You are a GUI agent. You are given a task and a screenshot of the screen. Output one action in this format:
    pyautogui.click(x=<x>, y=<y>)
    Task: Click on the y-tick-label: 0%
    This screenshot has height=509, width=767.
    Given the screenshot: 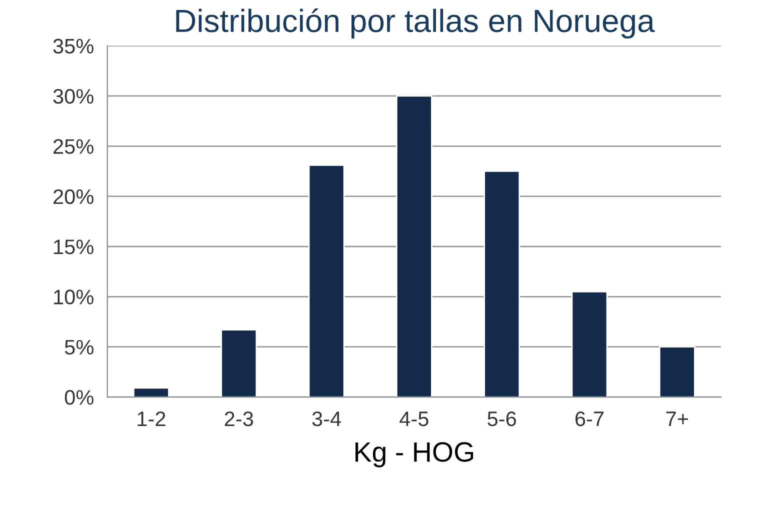 What is the action you would take?
    pyautogui.click(x=79, y=397)
    